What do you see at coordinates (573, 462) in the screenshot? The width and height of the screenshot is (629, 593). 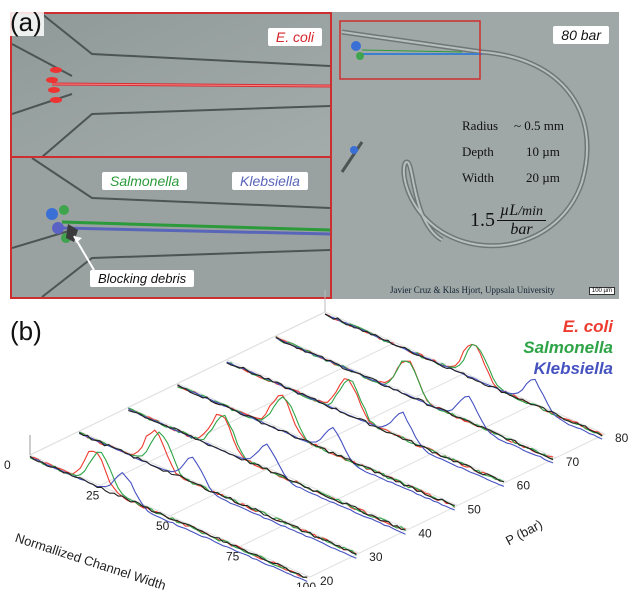 I see `p-tick-label: 70` at bounding box center [573, 462].